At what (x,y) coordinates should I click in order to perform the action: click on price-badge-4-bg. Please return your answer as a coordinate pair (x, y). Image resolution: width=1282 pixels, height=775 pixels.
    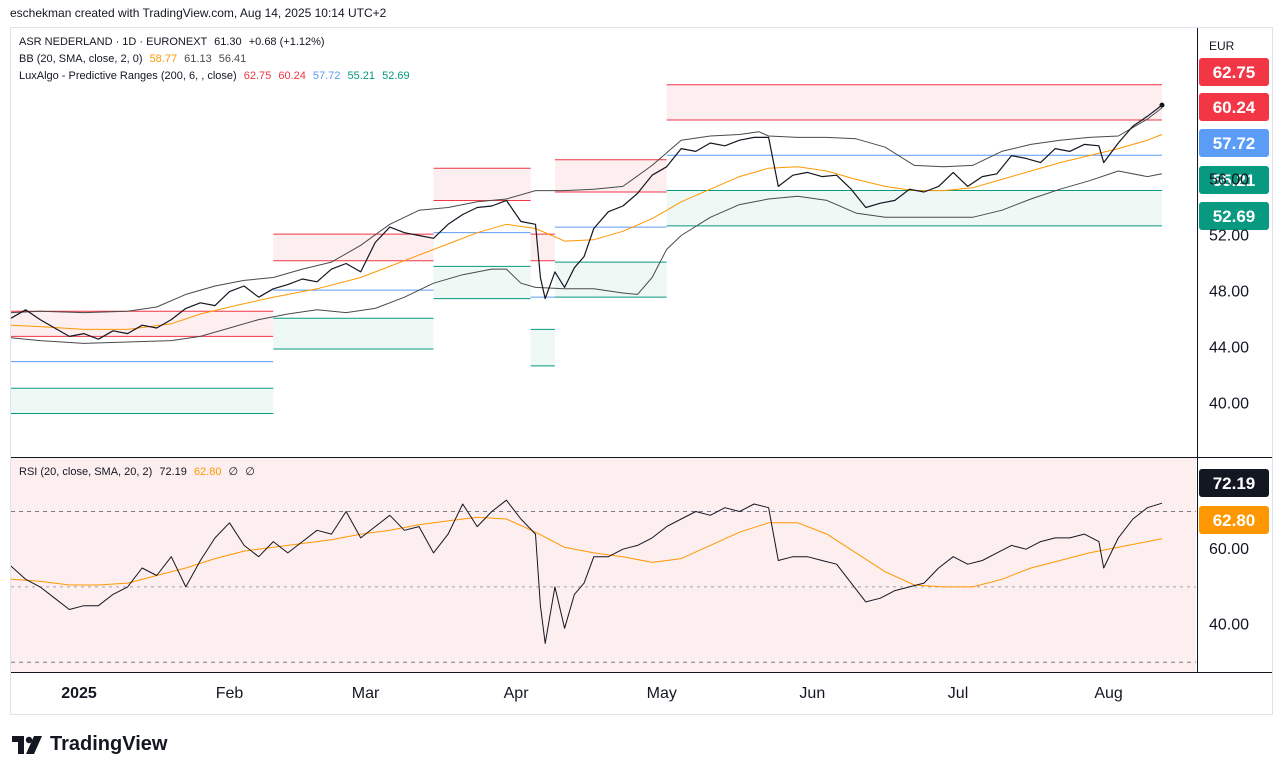
    Looking at the image, I should click on (1234, 216).